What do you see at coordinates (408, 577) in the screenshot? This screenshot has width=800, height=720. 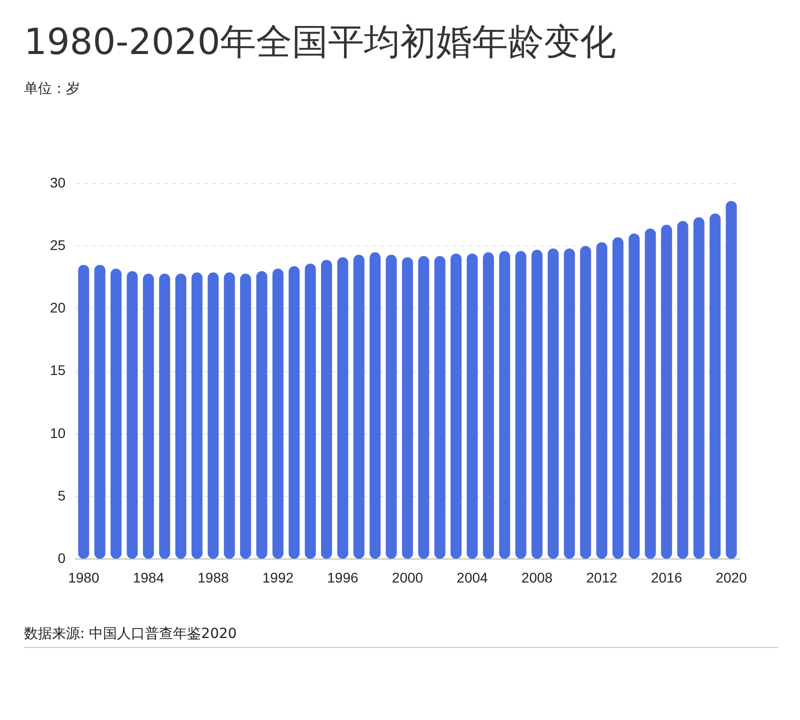 I see `x-tick-label: 2000` at bounding box center [408, 577].